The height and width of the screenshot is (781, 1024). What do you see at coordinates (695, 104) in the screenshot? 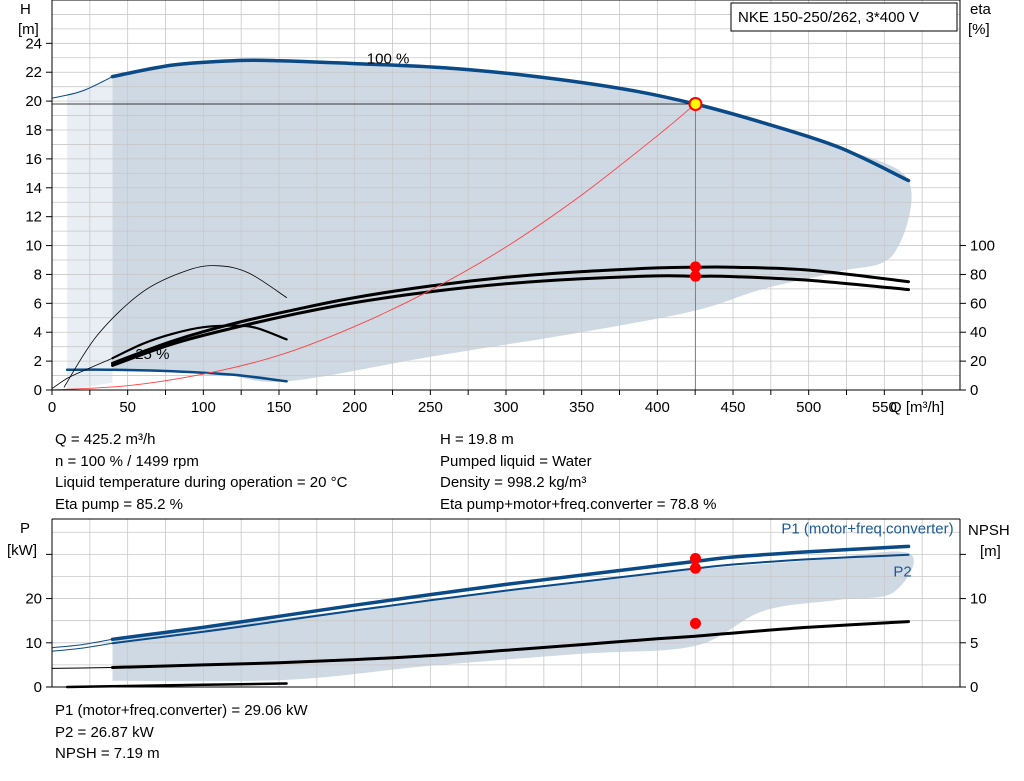
I see `operating-point-marker` at bounding box center [695, 104].